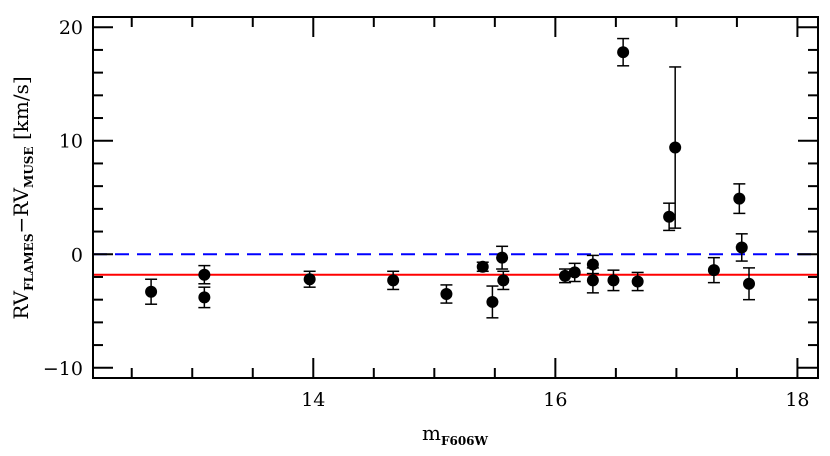  Describe the element at coordinates (71, 142) in the screenshot. I see `y-tick-label: 10` at that location.